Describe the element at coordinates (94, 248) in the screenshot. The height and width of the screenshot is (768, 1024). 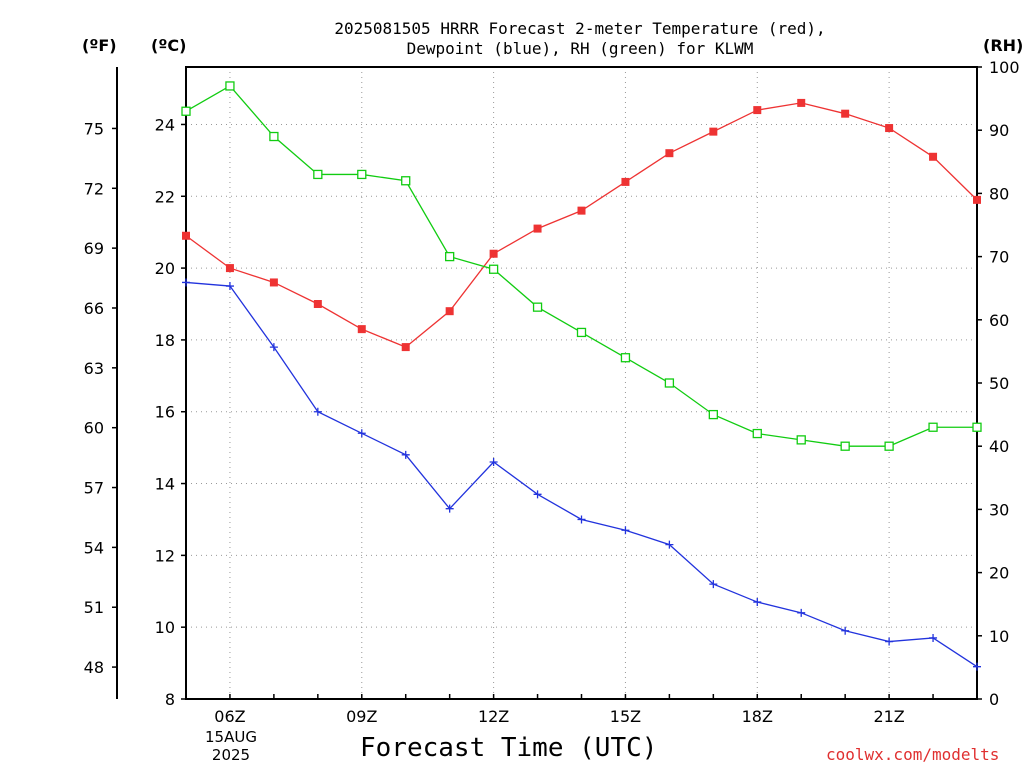
I see `fahrenheit-tick-label: 69` at that location.